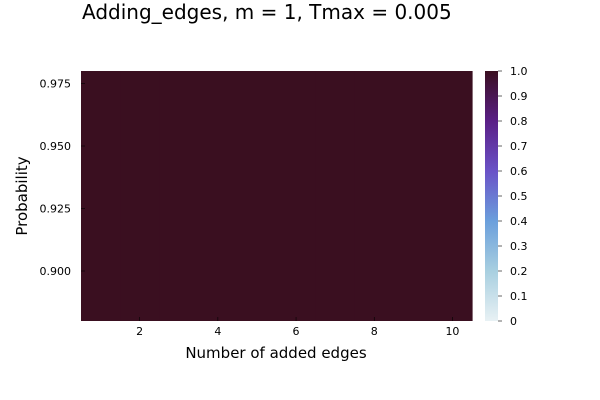 This screenshot has width=600, height=400. I want to click on y-axis: 0.900 0.925 0.950 0.975, so click(62, 178).